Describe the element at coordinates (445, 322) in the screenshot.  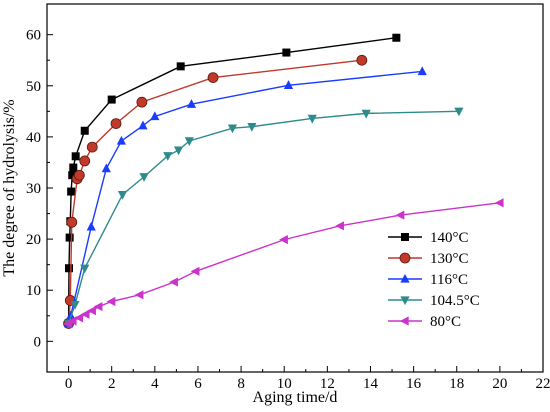
I see `legend-label: 80°C` at that location.